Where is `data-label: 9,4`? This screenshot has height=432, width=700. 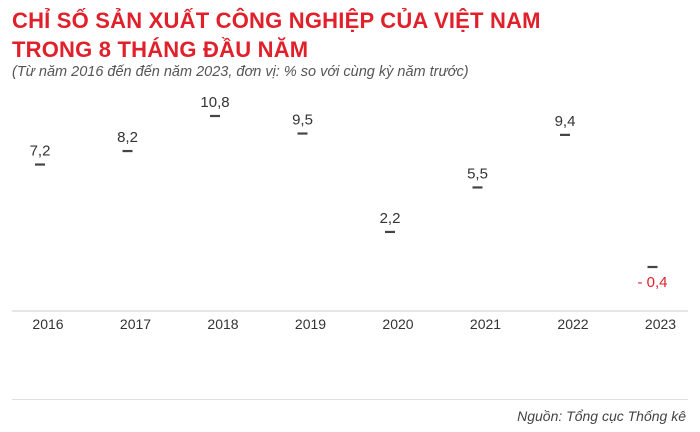
data-label: 9,4 is located at coordinates (565, 121).